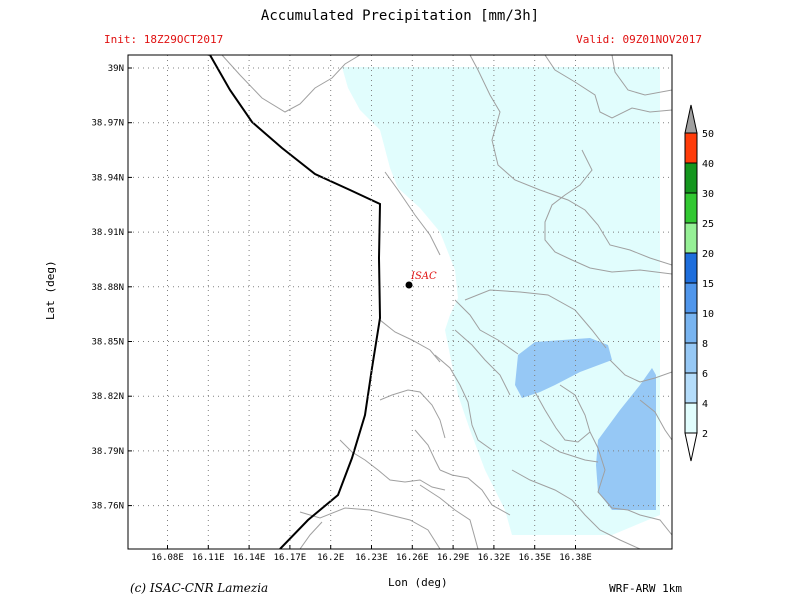 This screenshot has width=800, height=600. What do you see at coordinates (534, 558) in the screenshot?
I see `x-tick-label: 16.35E` at bounding box center [534, 558].